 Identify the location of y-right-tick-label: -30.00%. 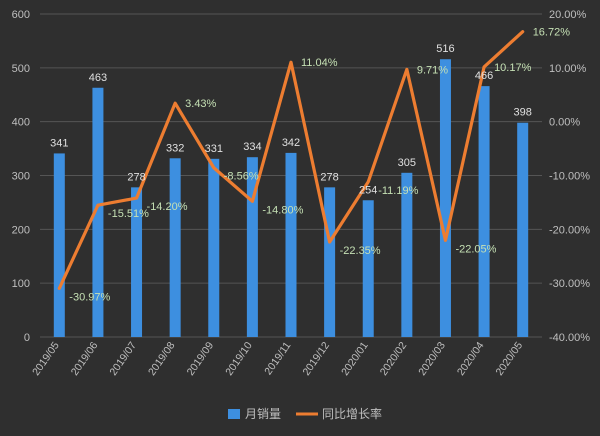
(569, 284).